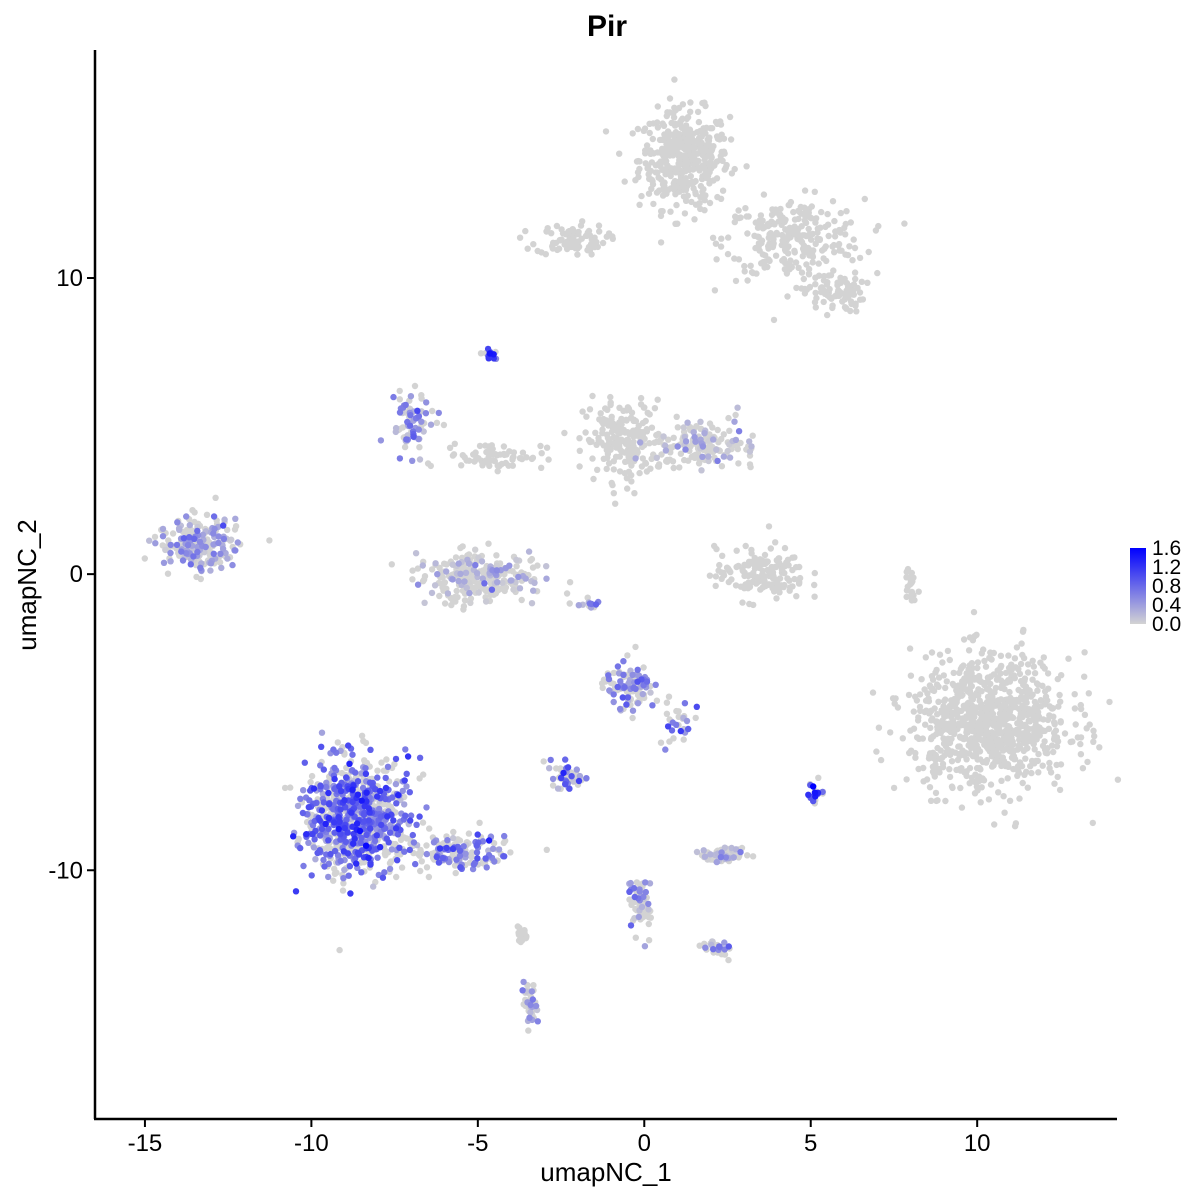 The image size is (1200, 1200). What do you see at coordinates (145, 1143) in the screenshot?
I see `x-tick-label: -15` at bounding box center [145, 1143].